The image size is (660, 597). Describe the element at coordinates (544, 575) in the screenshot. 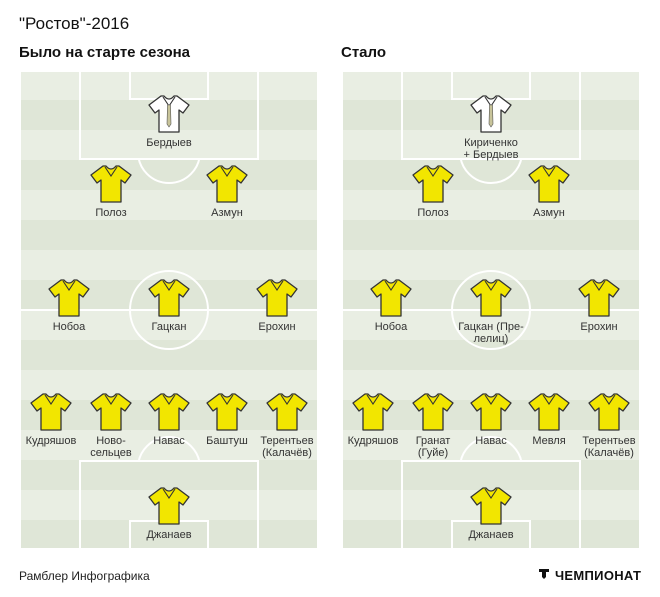

I see `championat-logo-icon` at that location.